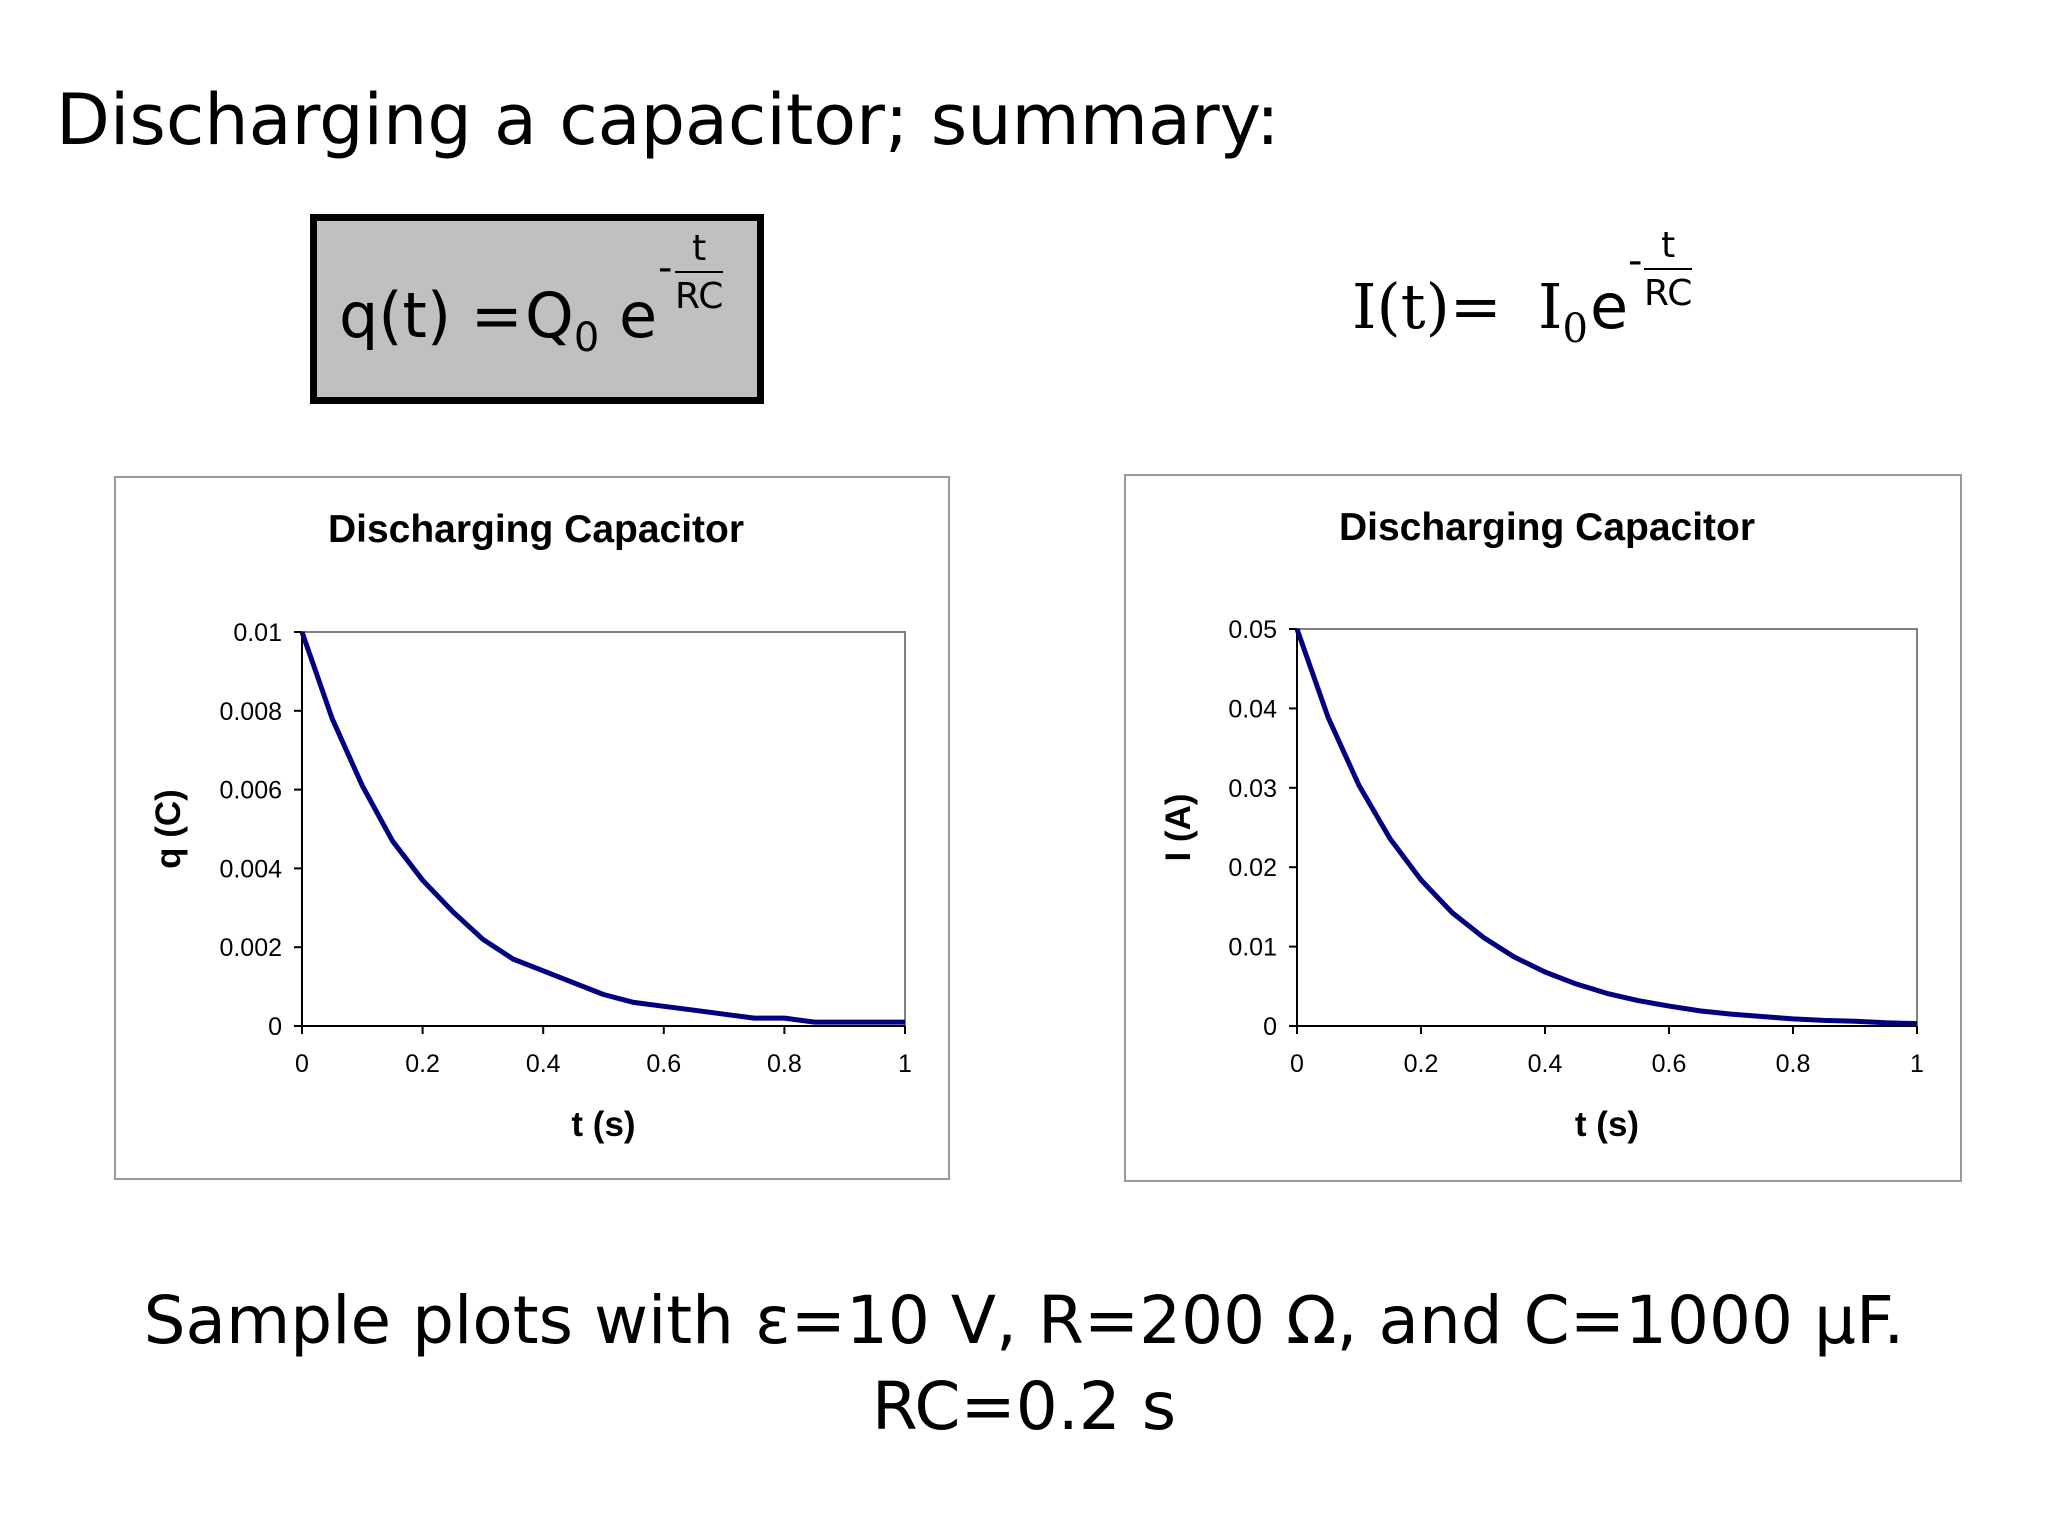  What do you see at coordinates (1917, 1064) in the screenshot?
I see `current-x-tick-label: 1` at bounding box center [1917, 1064].